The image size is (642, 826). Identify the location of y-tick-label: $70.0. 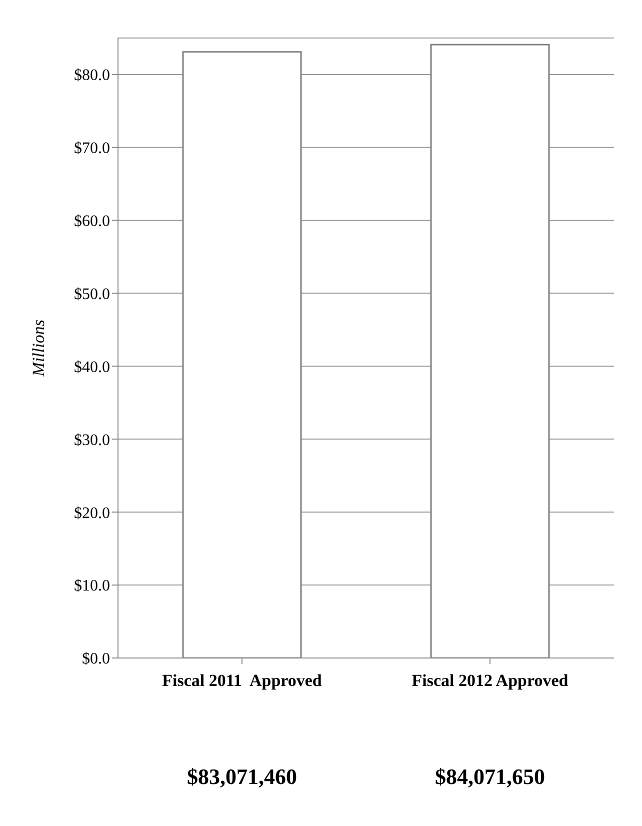
(92, 149).